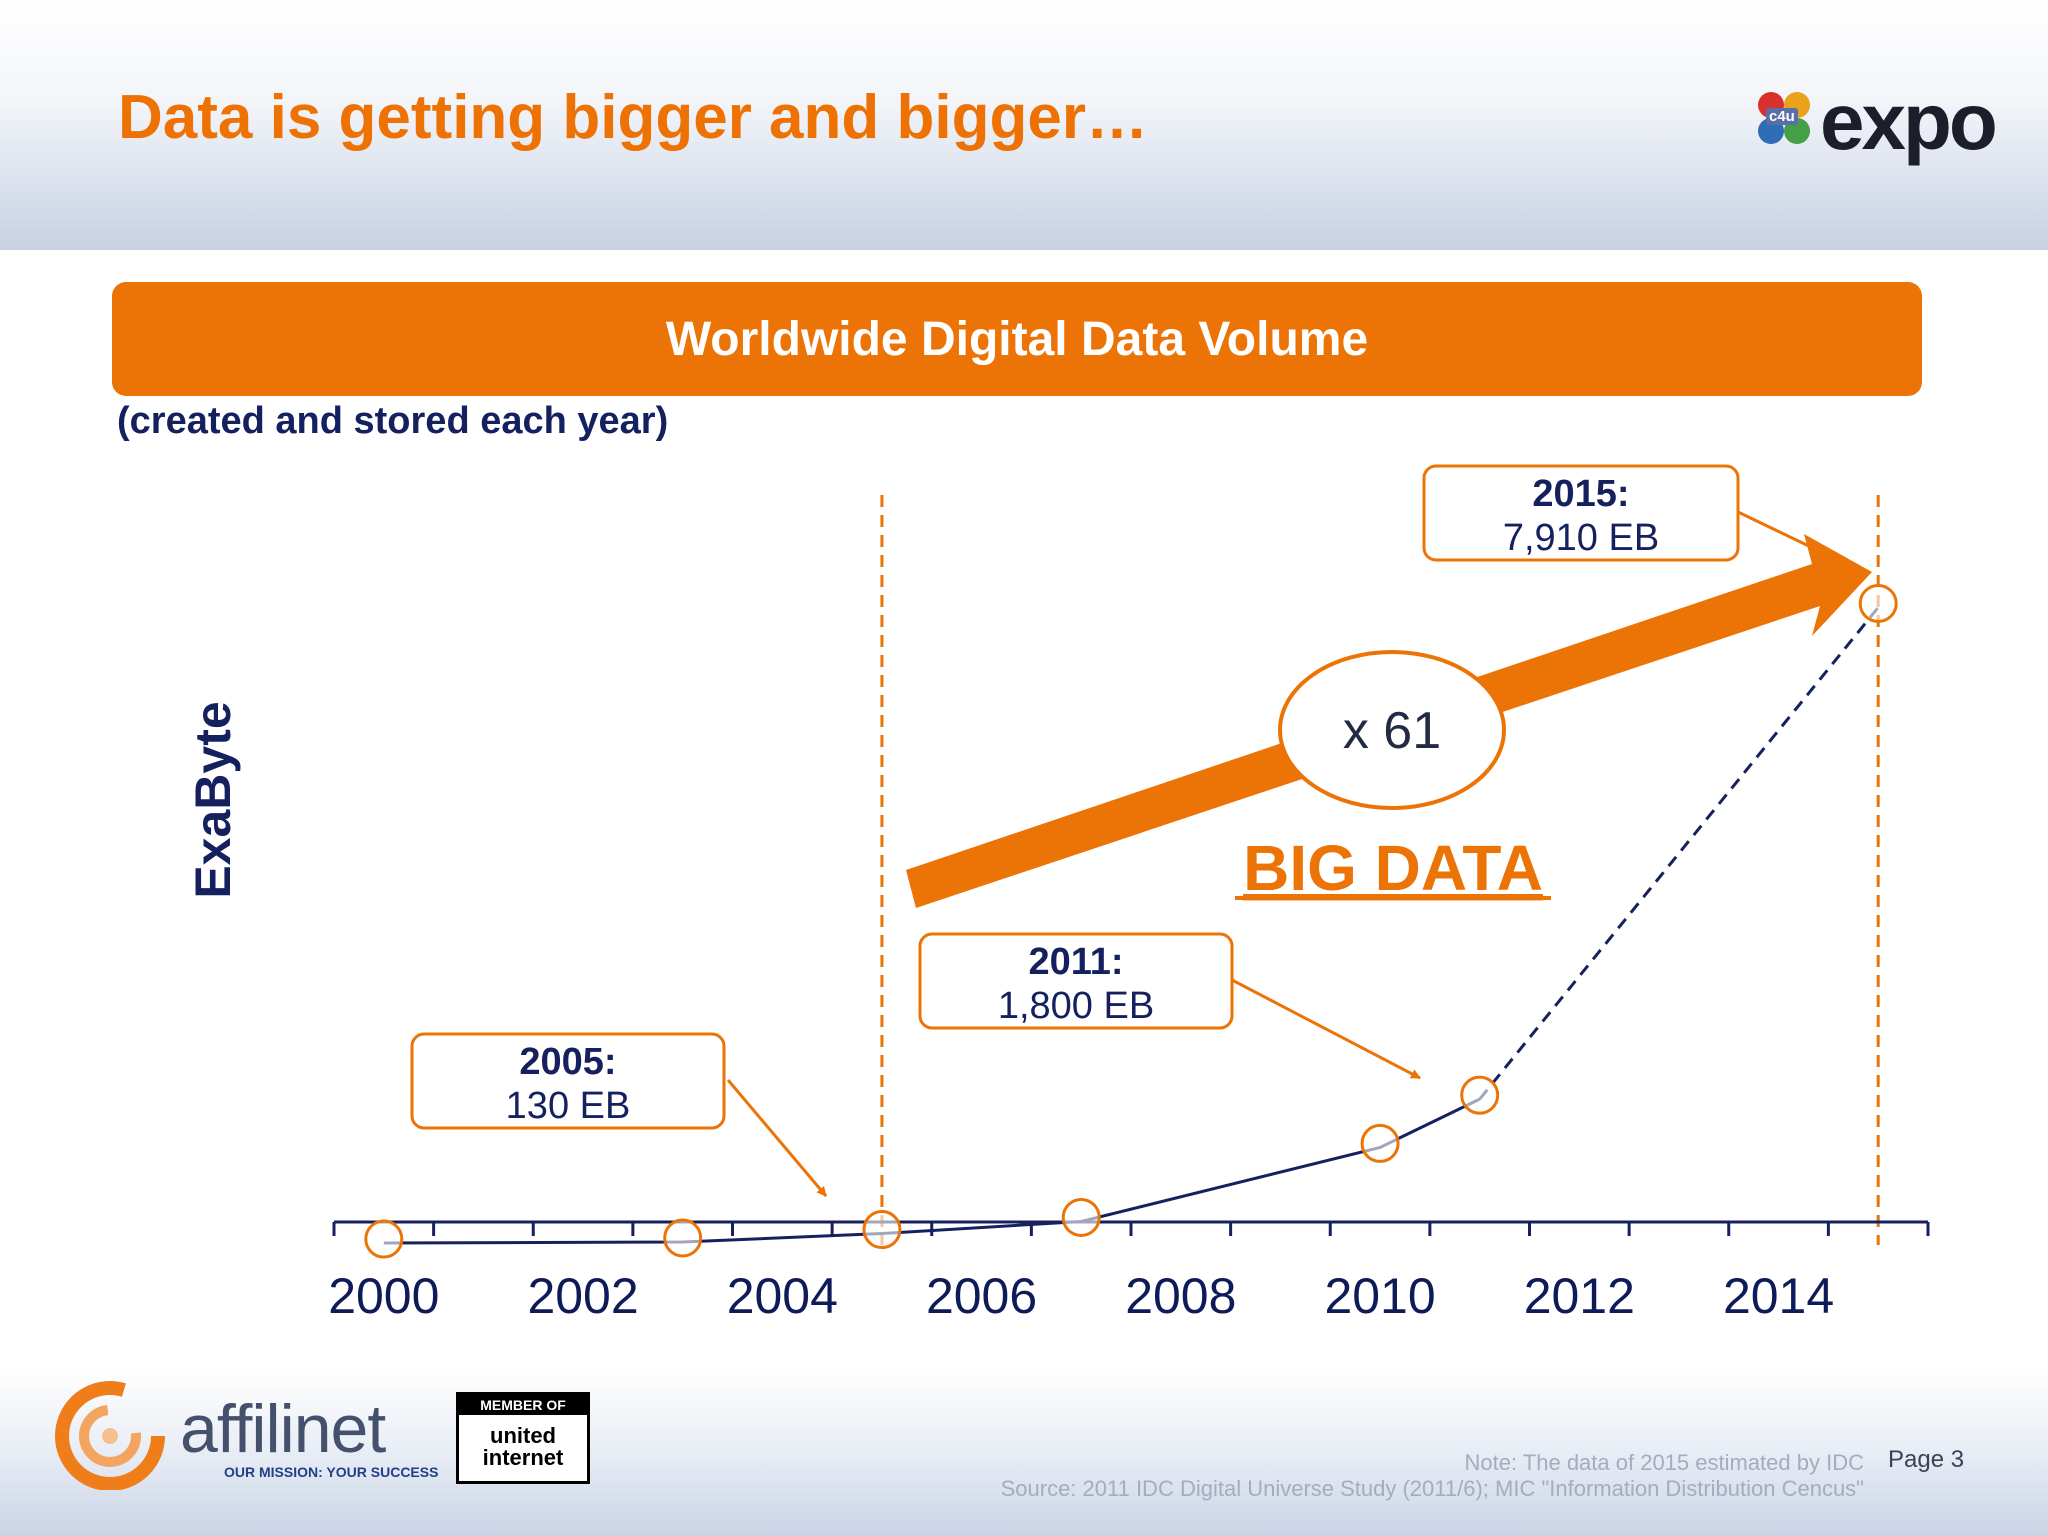 Image resolution: width=2048 pixels, height=1536 pixels. What do you see at coordinates (383, 1296) in the screenshot?
I see `x-tick-label: 2000` at bounding box center [383, 1296].